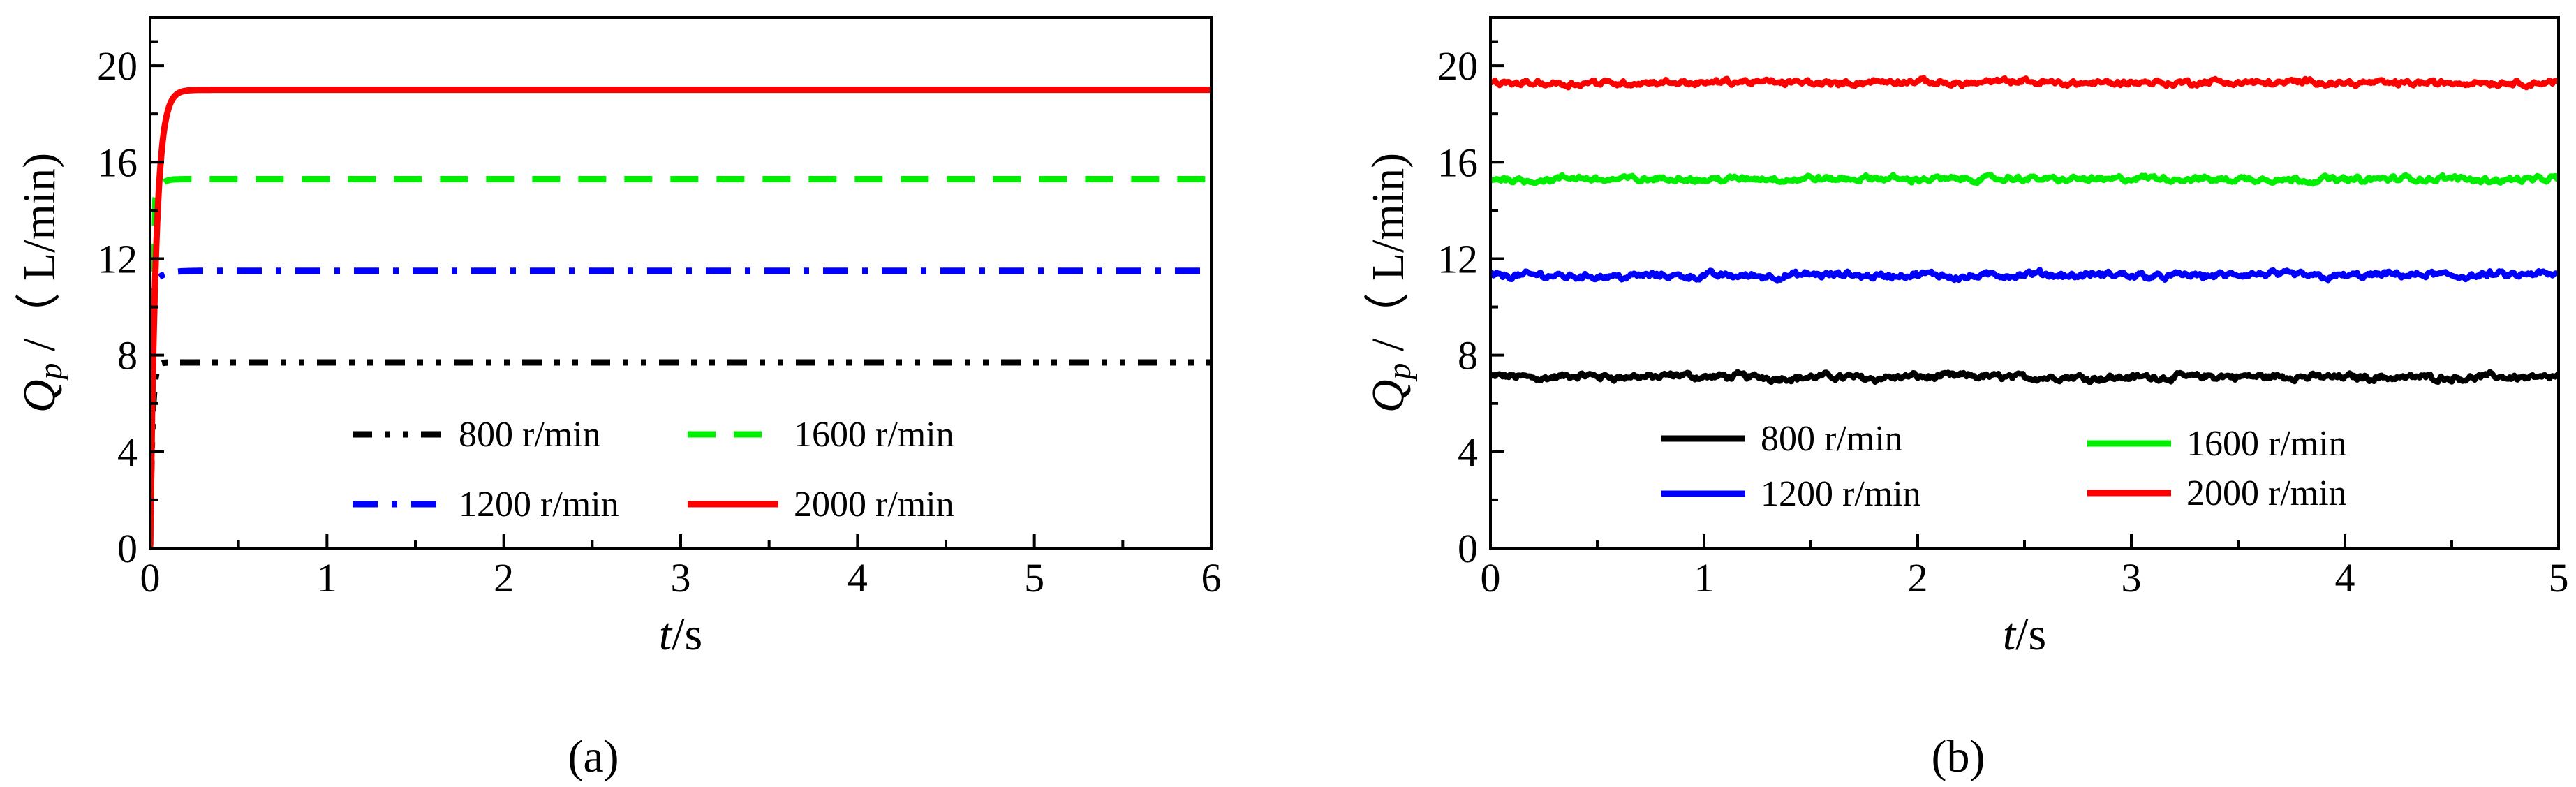  I want to click on panel-b-x-tick-label: 4, so click(2345, 578).